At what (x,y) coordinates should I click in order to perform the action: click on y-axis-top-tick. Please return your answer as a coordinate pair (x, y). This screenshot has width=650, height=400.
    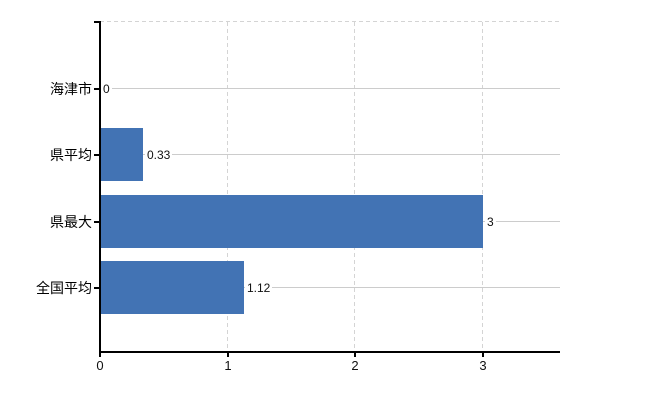
    Looking at the image, I should click on (97, 22).